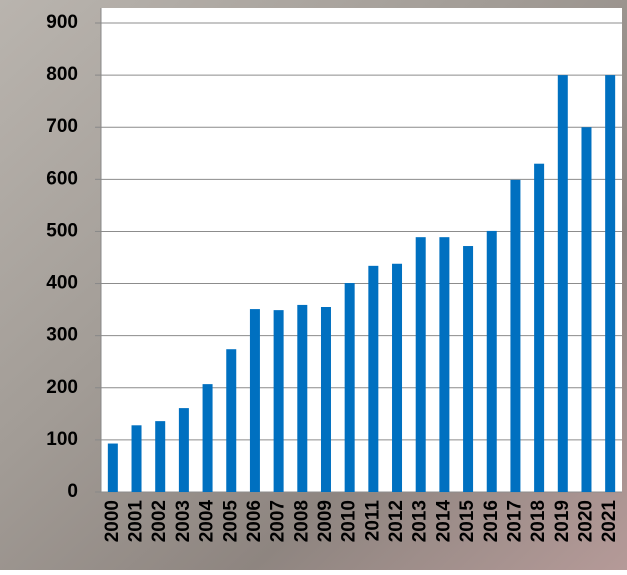  Describe the element at coordinates (183, 521) in the screenshot. I see `x-tick-label: 2003` at that location.